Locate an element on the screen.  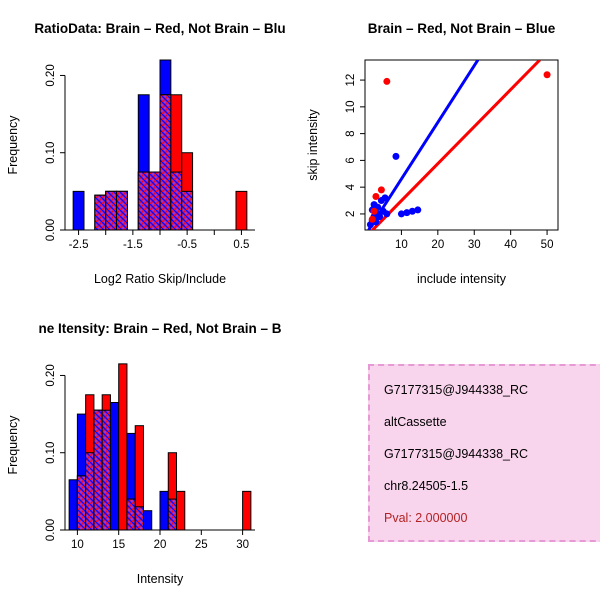
info-line-probe-id-2: G7177315@J944338_RC is located at coordinates (456, 454).